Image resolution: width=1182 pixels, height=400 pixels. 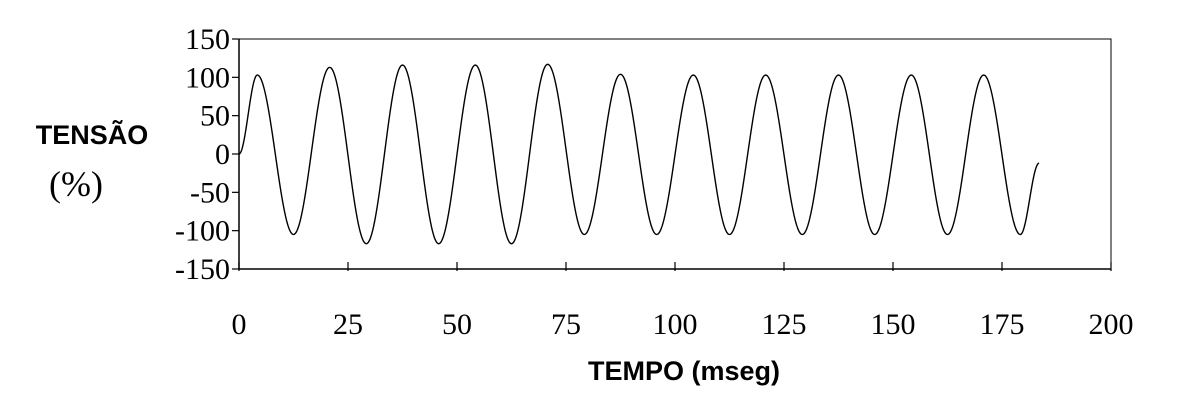 I want to click on x-tick-label: 50, so click(x=457, y=324).